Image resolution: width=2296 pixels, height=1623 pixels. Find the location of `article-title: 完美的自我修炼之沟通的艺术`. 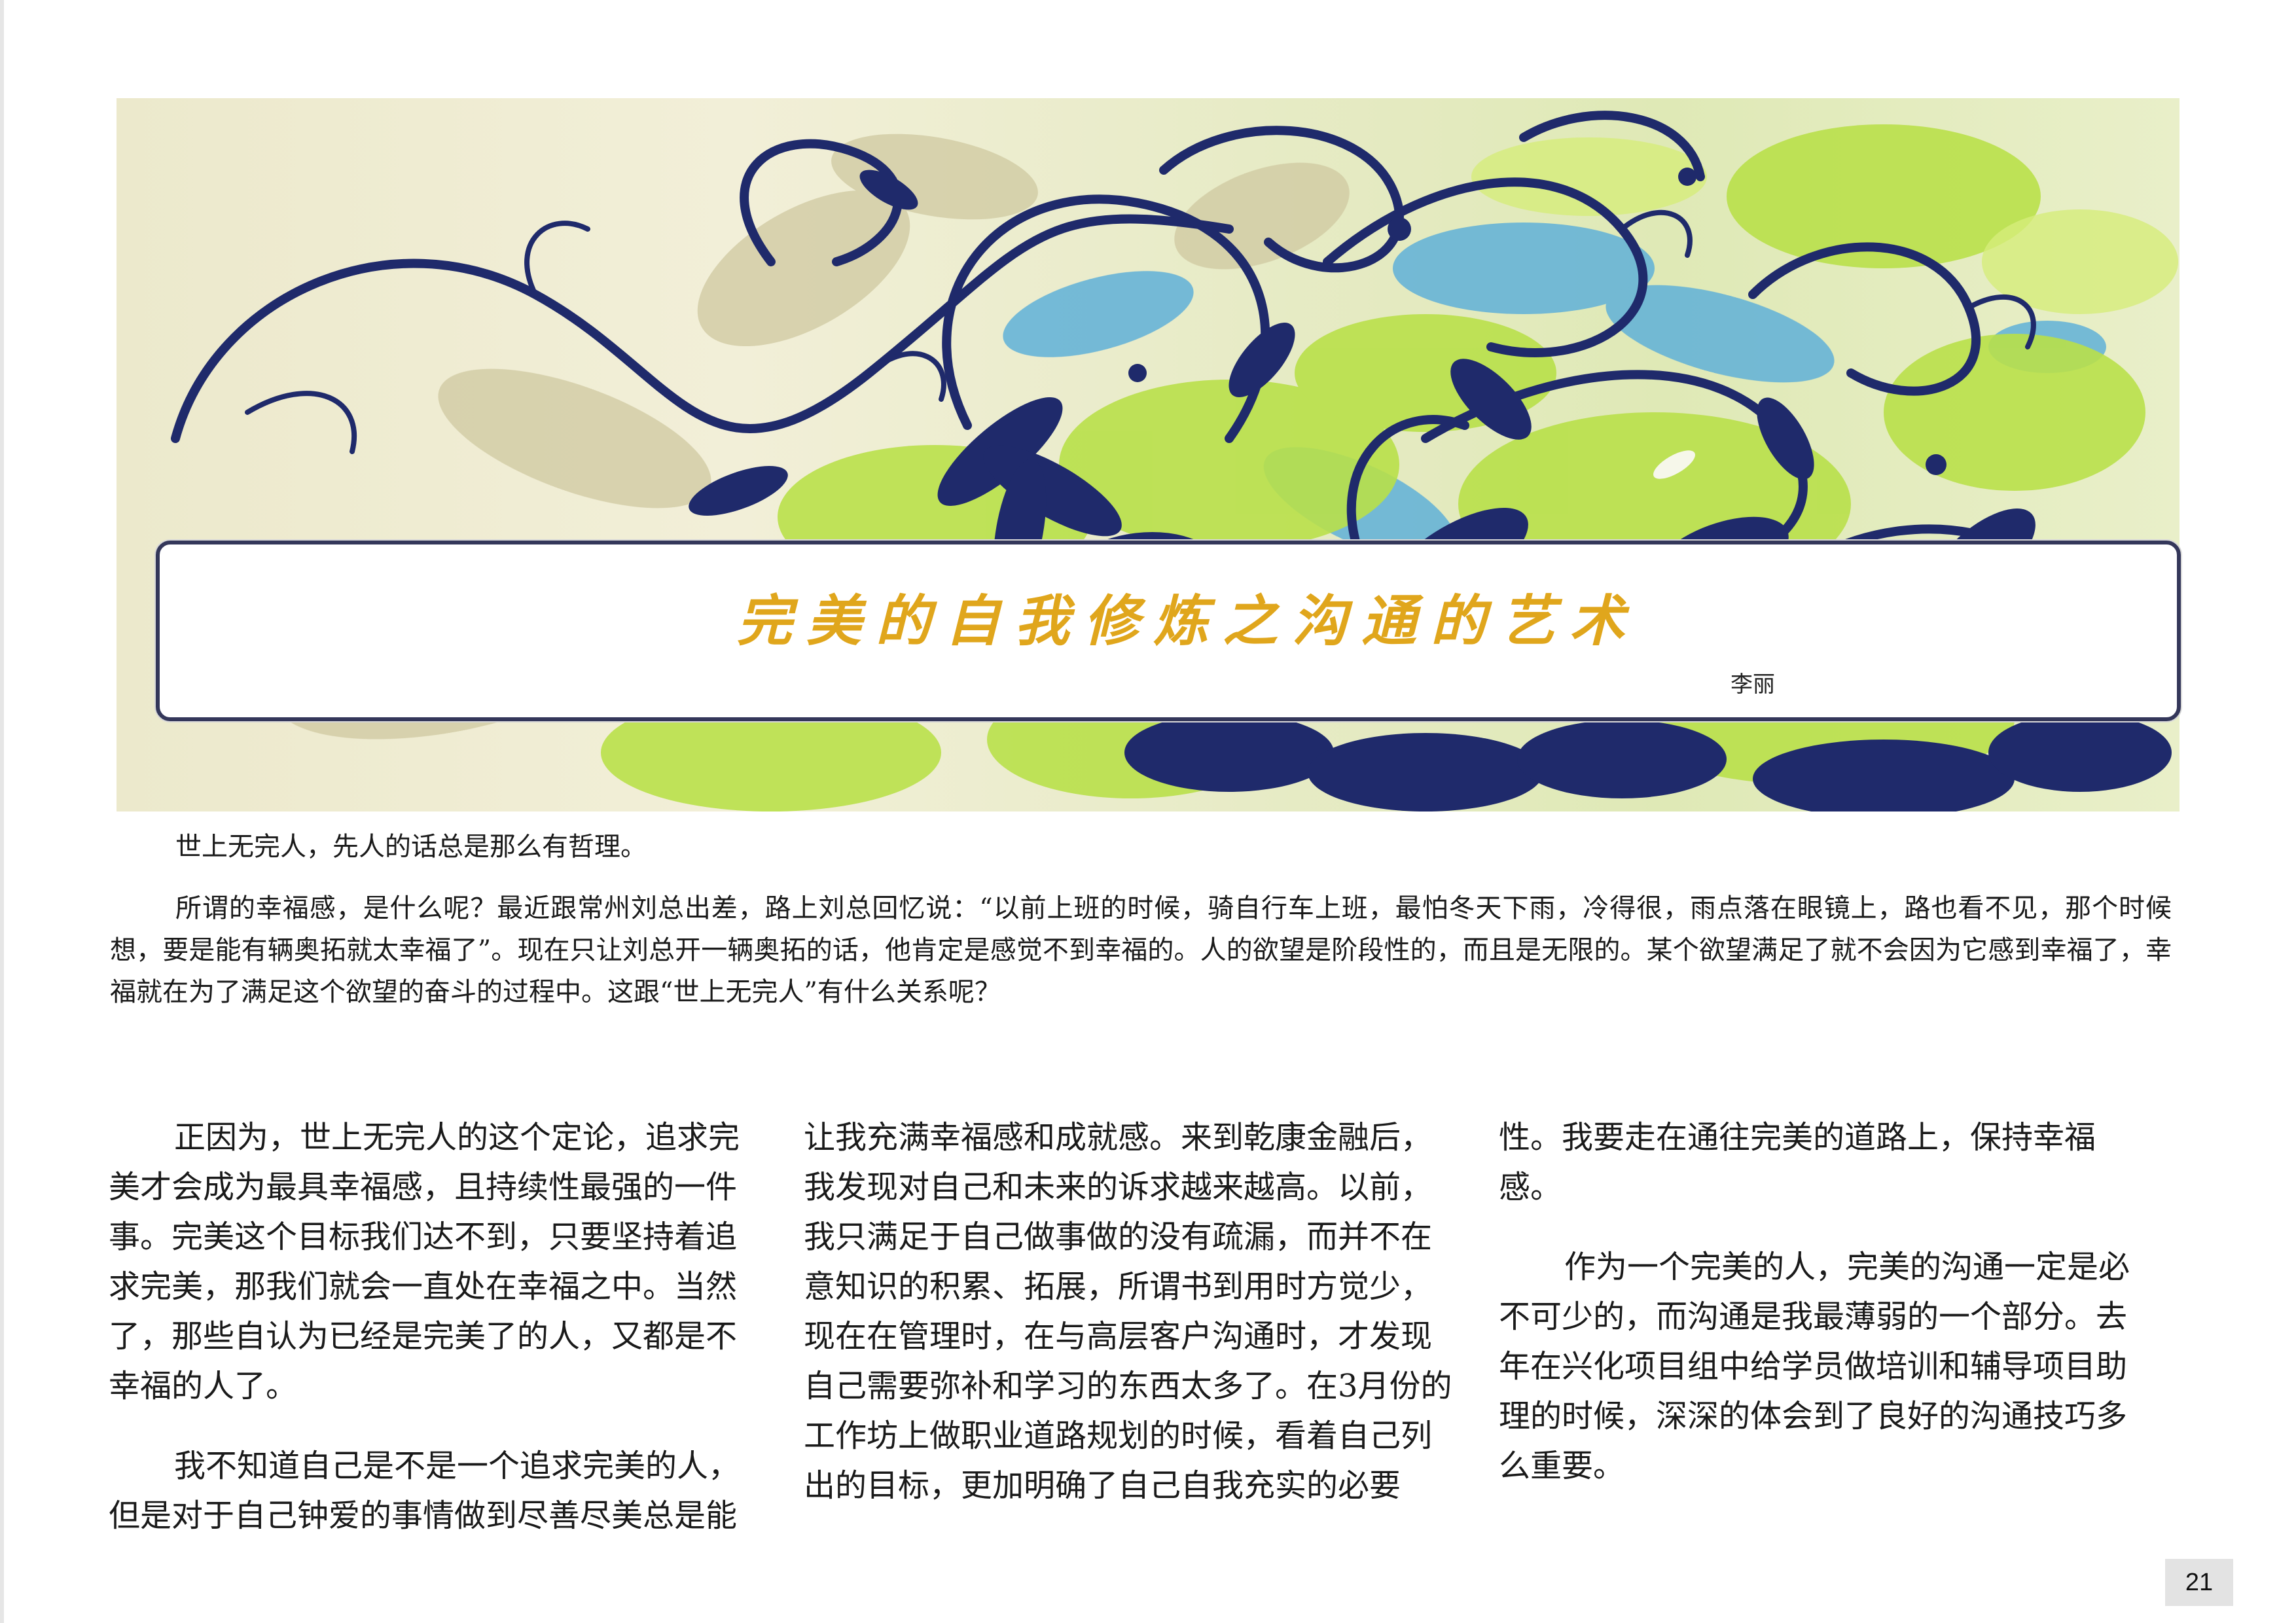

article-title: 完美的自我修炼之沟通的艺术 is located at coordinates (1187, 620).